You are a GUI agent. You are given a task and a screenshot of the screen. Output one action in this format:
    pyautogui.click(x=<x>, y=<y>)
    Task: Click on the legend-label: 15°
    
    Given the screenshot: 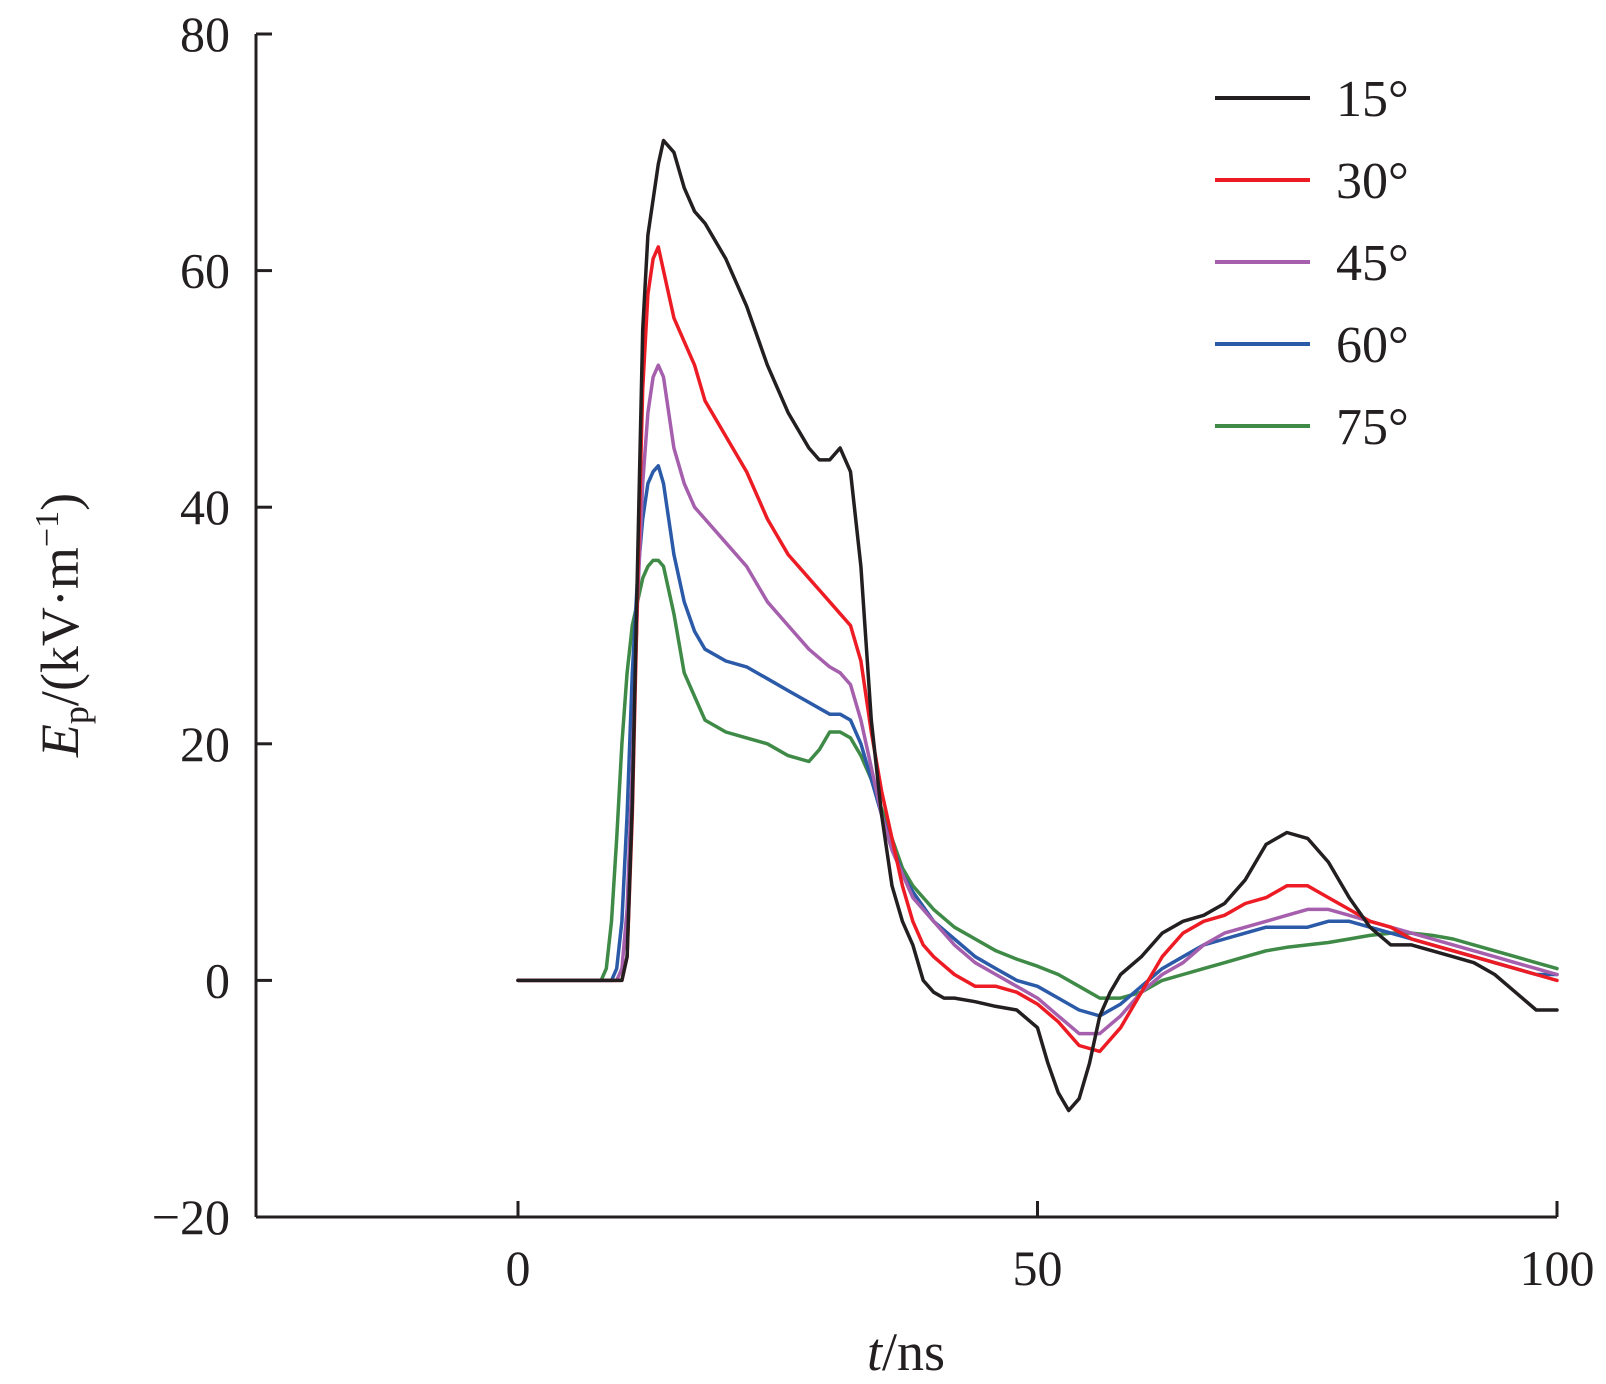 What is the action you would take?
    pyautogui.click(x=1372, y=99)
    